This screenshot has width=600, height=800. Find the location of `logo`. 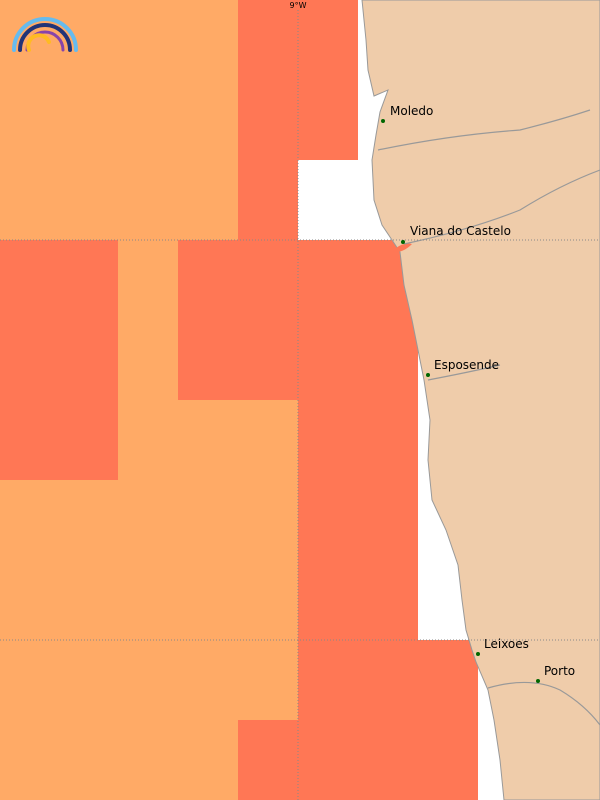

logo is located at coordinates (45, 34).